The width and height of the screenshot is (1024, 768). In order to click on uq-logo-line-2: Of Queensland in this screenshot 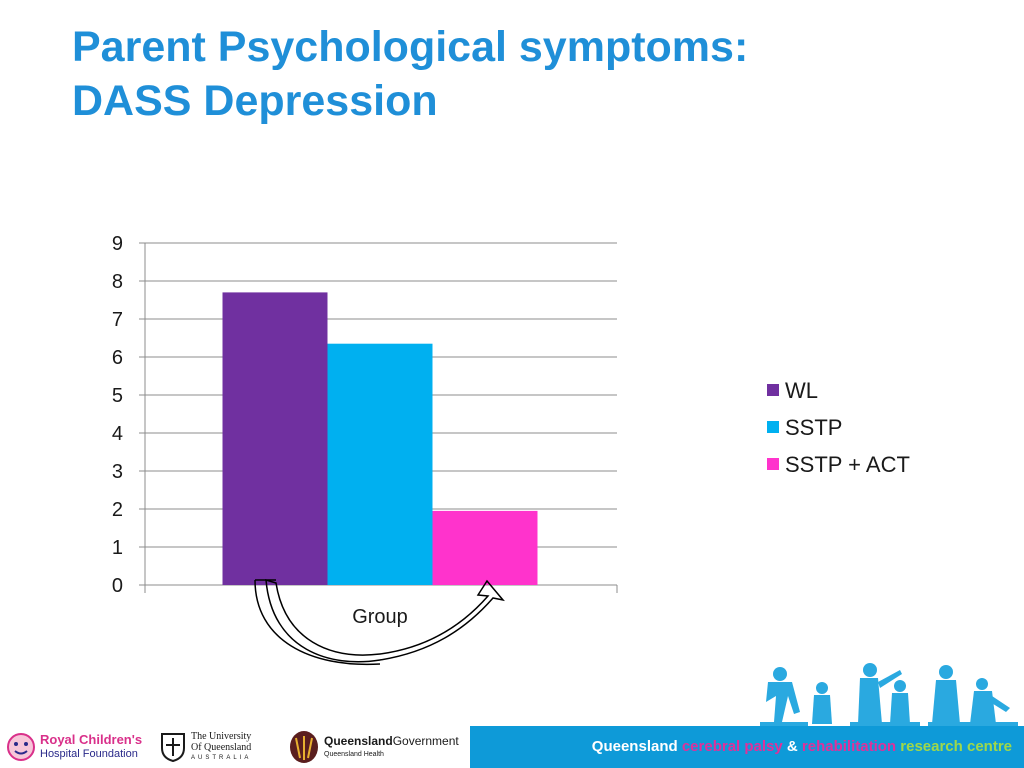, I will do `click(221, 747)`.